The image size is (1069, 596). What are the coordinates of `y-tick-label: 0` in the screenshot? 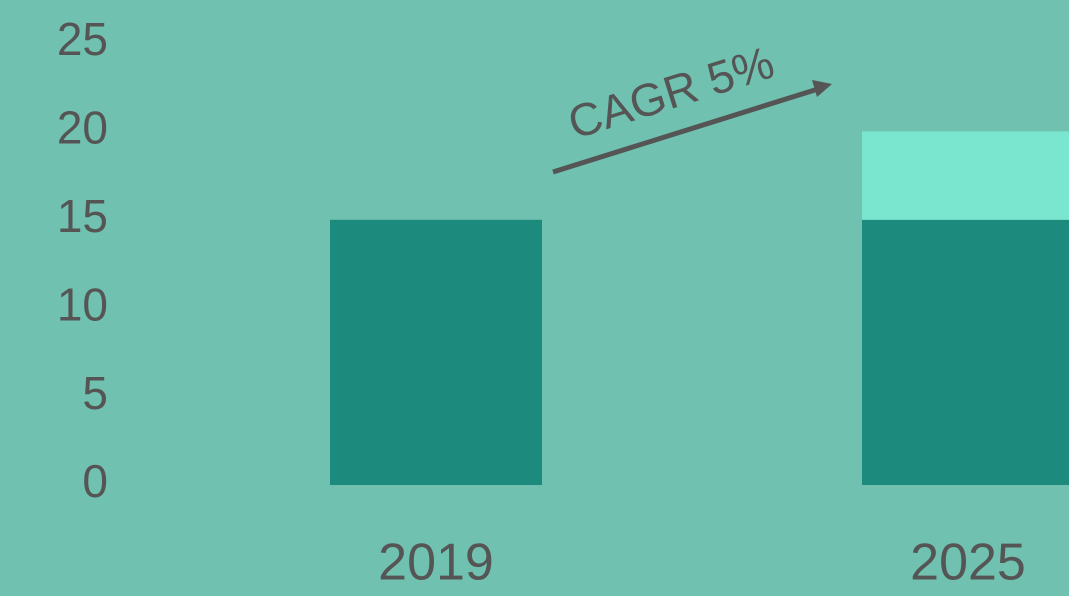 It's located at (95, 481).